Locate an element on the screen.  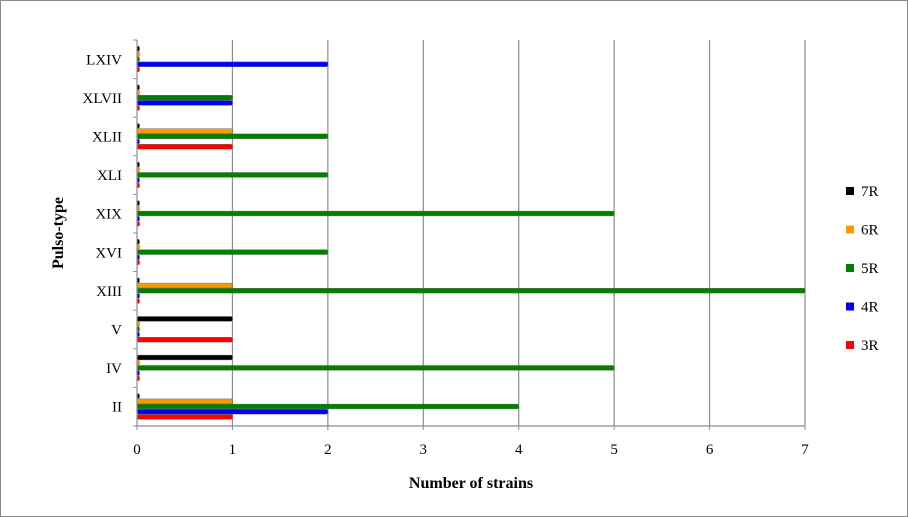
bar-II-4R is located at coordinates (232, 412).